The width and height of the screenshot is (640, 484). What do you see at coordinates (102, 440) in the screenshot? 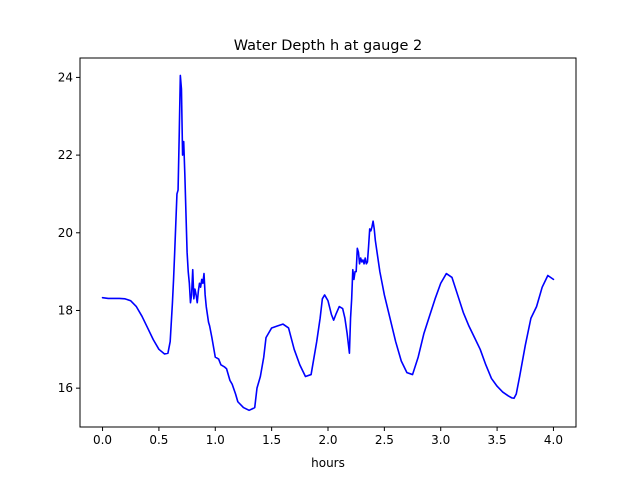
I see `x-tick-label: 0.0` at bounding box center [102, 440].